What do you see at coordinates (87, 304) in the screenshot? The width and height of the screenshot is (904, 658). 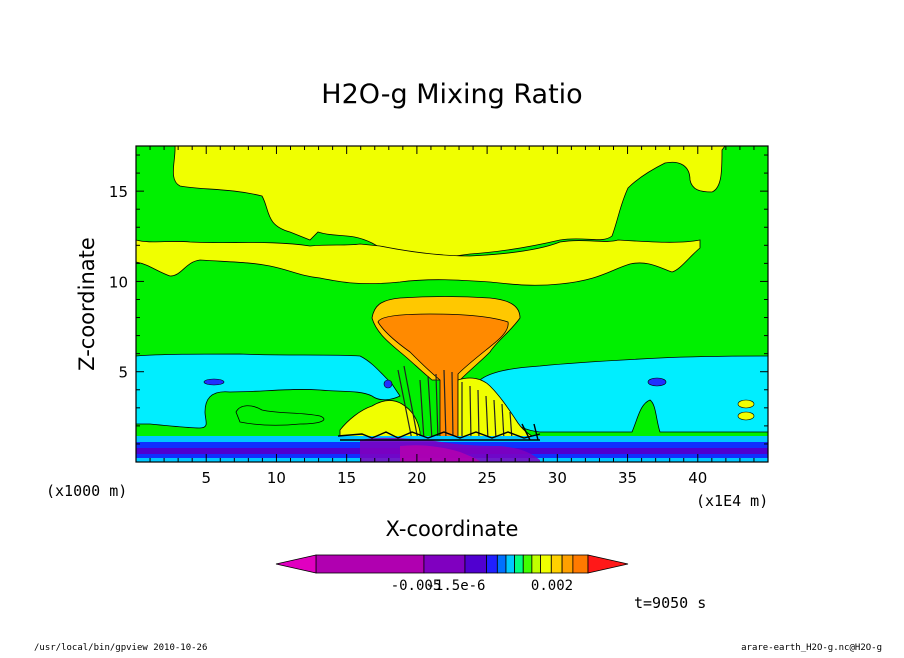 I see `y-axis-label: Z-coordinate` at bounding box center [87, 304].